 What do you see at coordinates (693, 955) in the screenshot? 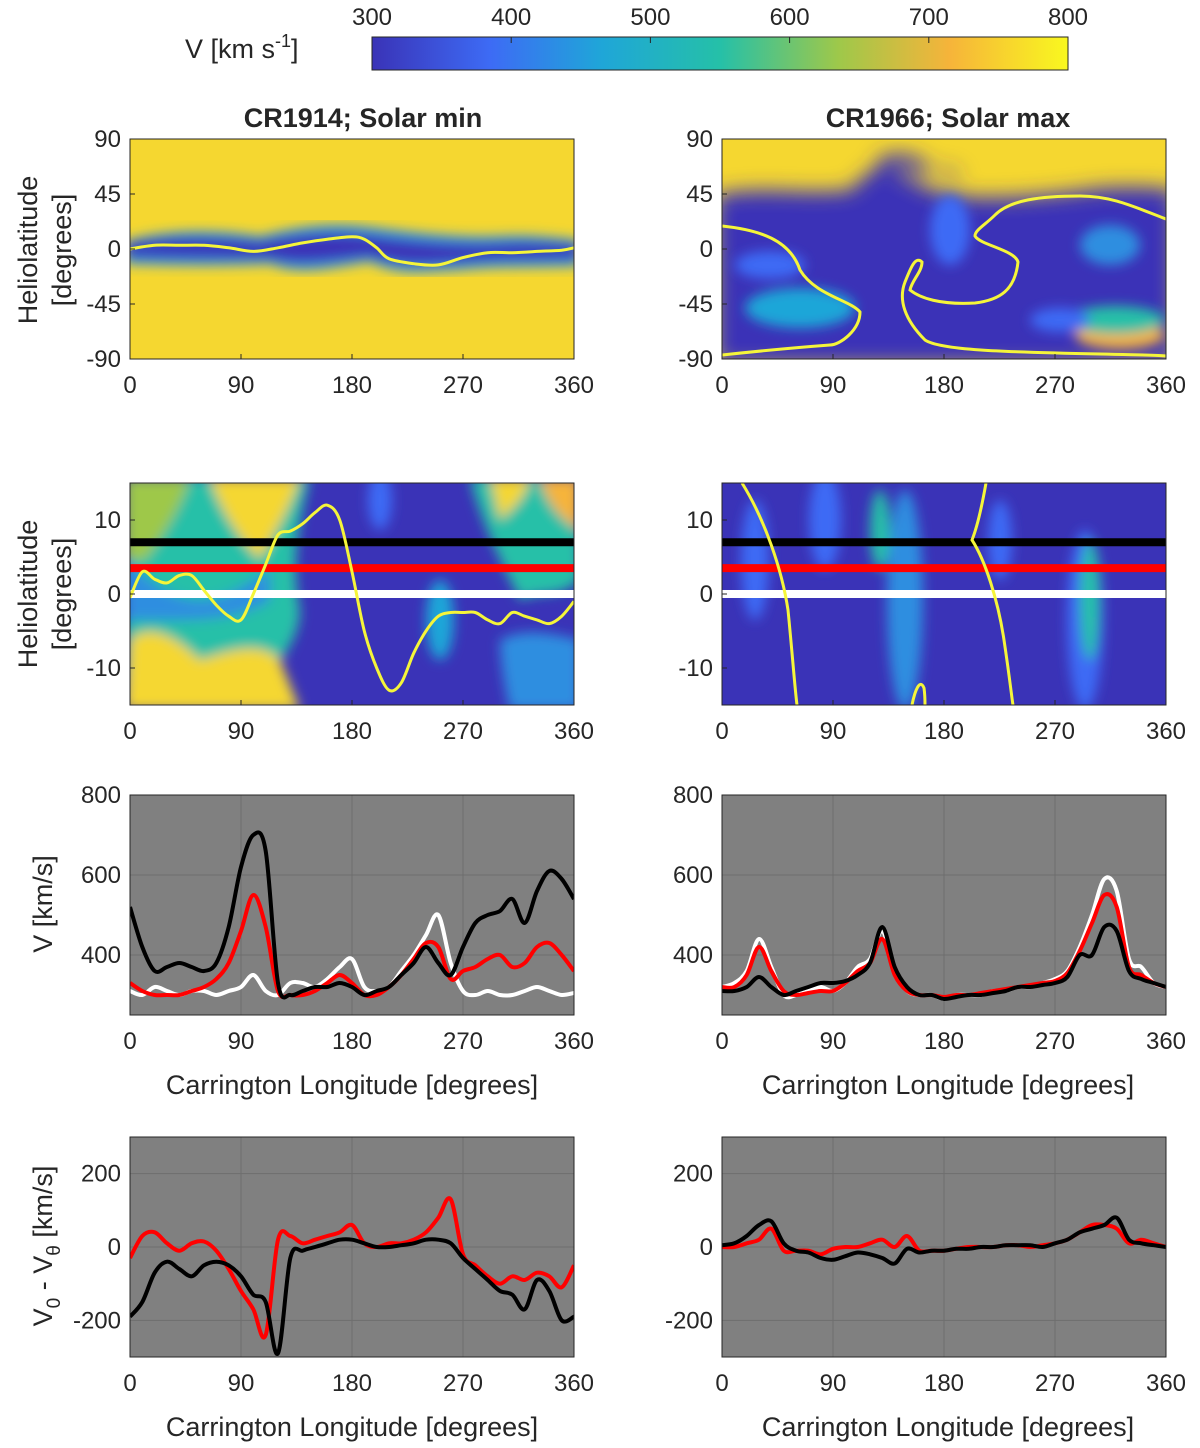
I see `y-tick-label: 400` at bounding box center [693, 955].